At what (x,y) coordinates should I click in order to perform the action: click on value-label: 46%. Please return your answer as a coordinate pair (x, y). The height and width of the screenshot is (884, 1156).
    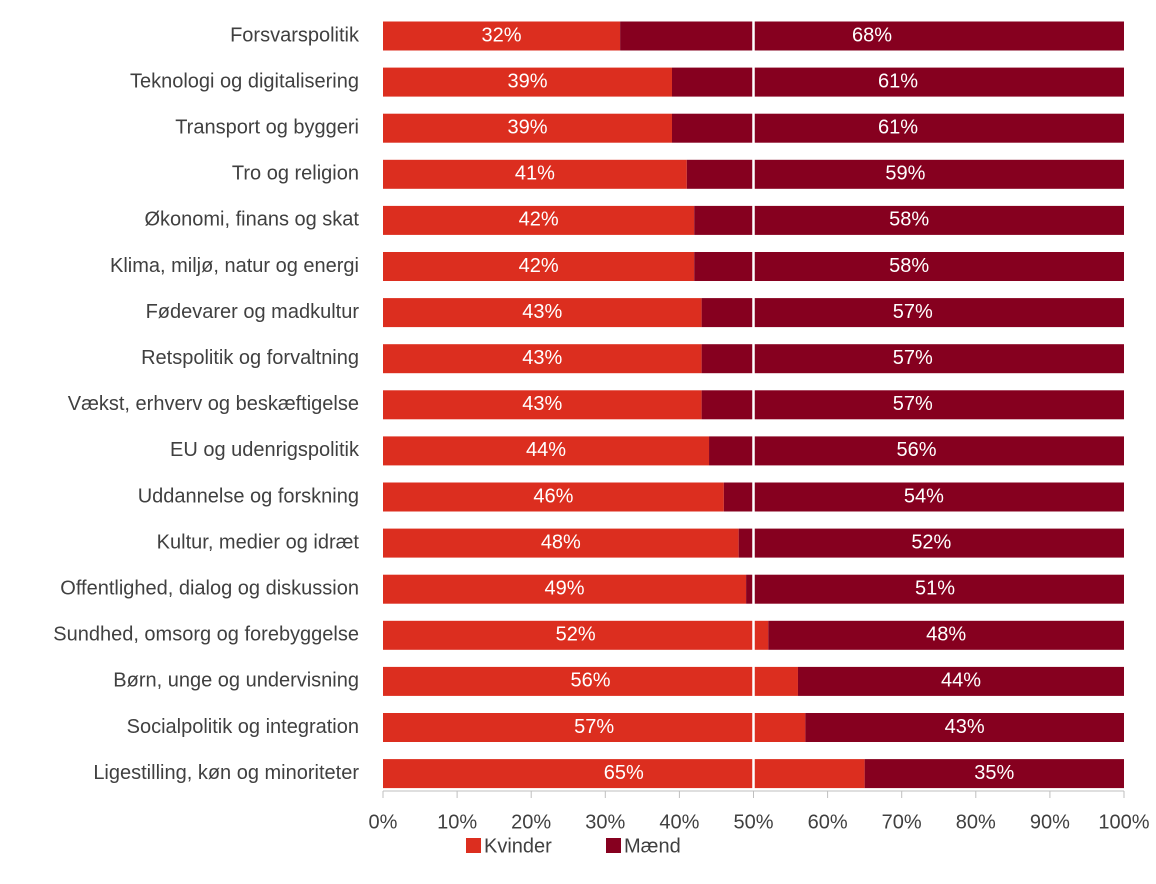
    Looking at the image, I should click on (553, 496).